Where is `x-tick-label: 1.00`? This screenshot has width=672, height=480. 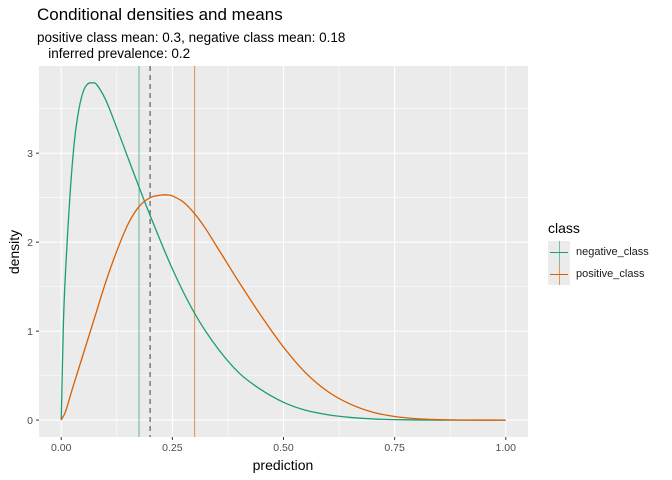
x-tick-label: 1.00 is located at coordinates (506, 448).